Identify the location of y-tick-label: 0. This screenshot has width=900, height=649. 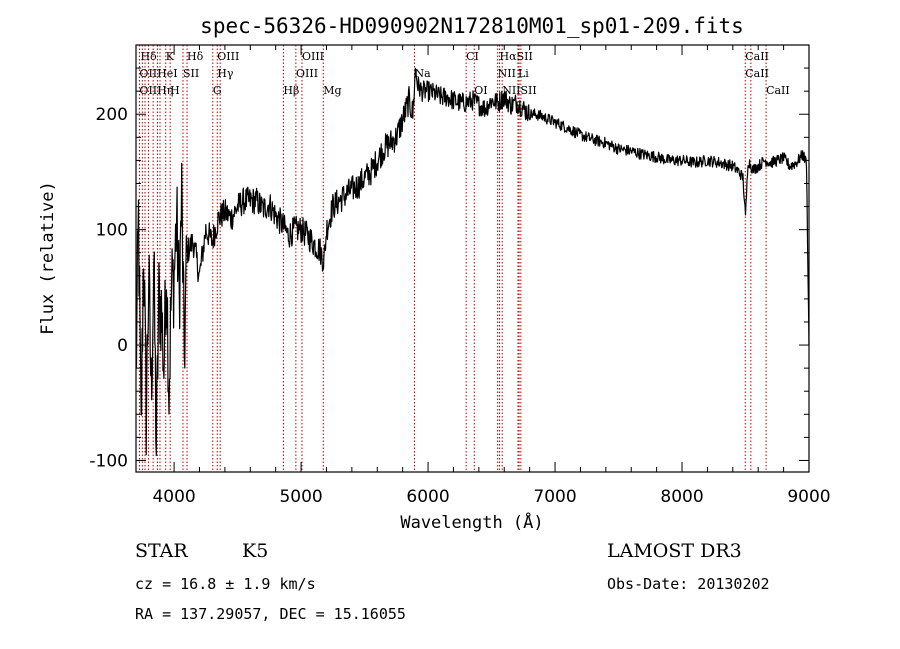
(122, 346).